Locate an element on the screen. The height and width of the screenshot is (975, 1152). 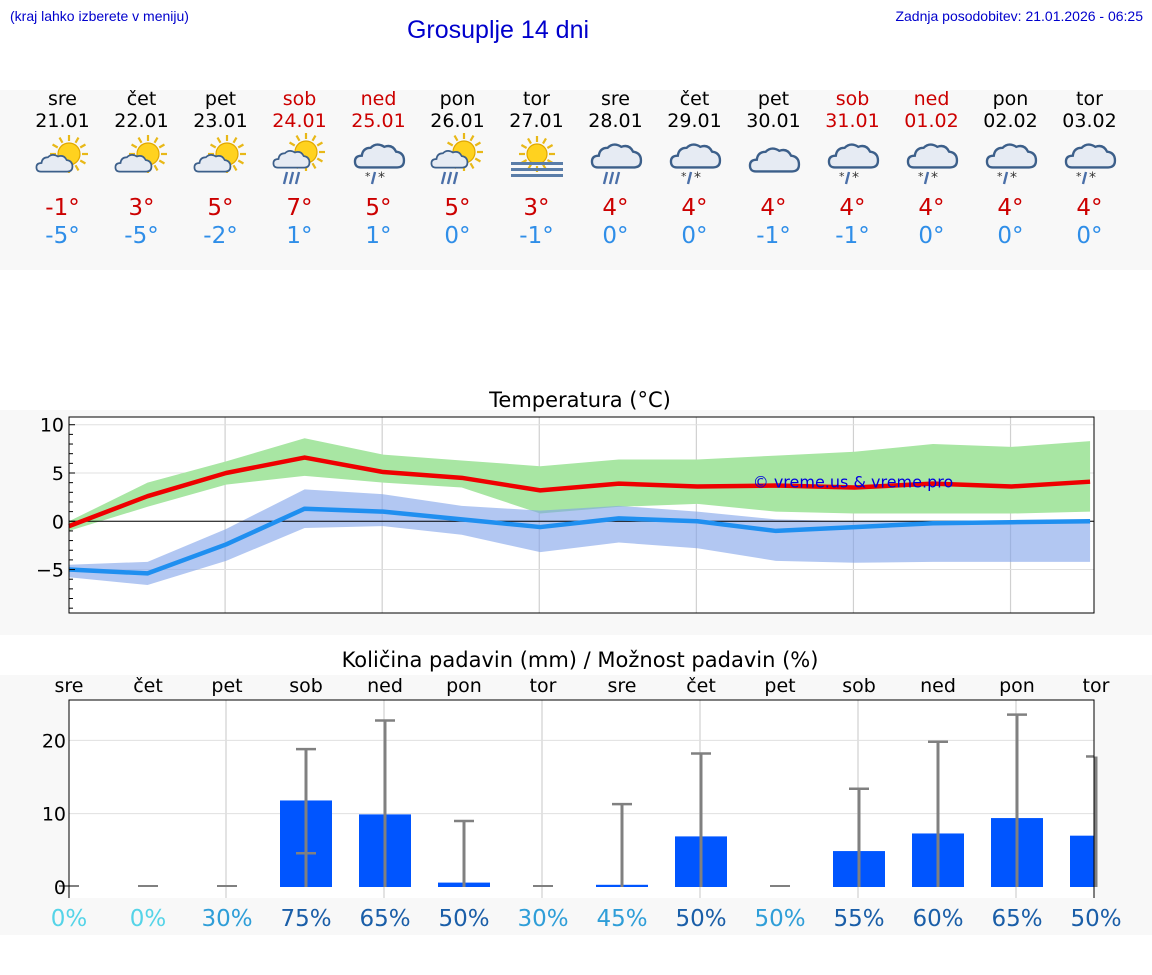
day-column: sob 31.01 * * 4° -1° is located at coordinates (852, 169).